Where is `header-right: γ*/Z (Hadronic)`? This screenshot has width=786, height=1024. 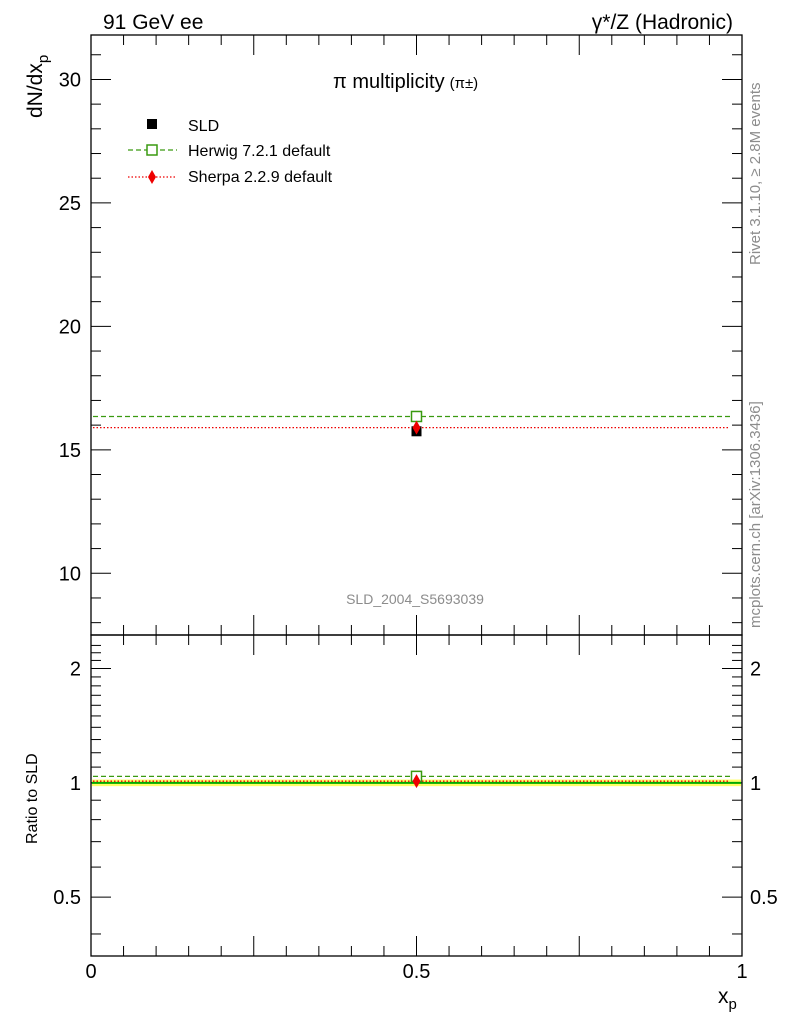
header-right: γ*/Z (Hadronic) is located at coordinates (662, 22).